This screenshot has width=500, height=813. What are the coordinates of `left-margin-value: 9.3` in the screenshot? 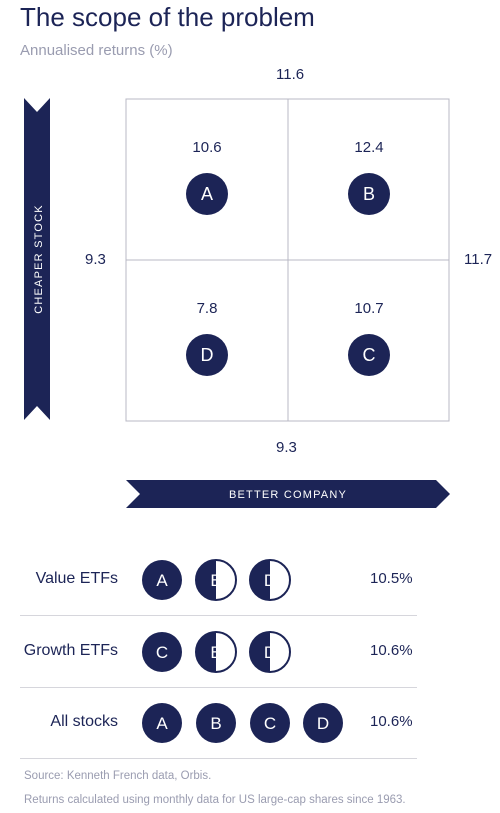 It's located at (95, 259).